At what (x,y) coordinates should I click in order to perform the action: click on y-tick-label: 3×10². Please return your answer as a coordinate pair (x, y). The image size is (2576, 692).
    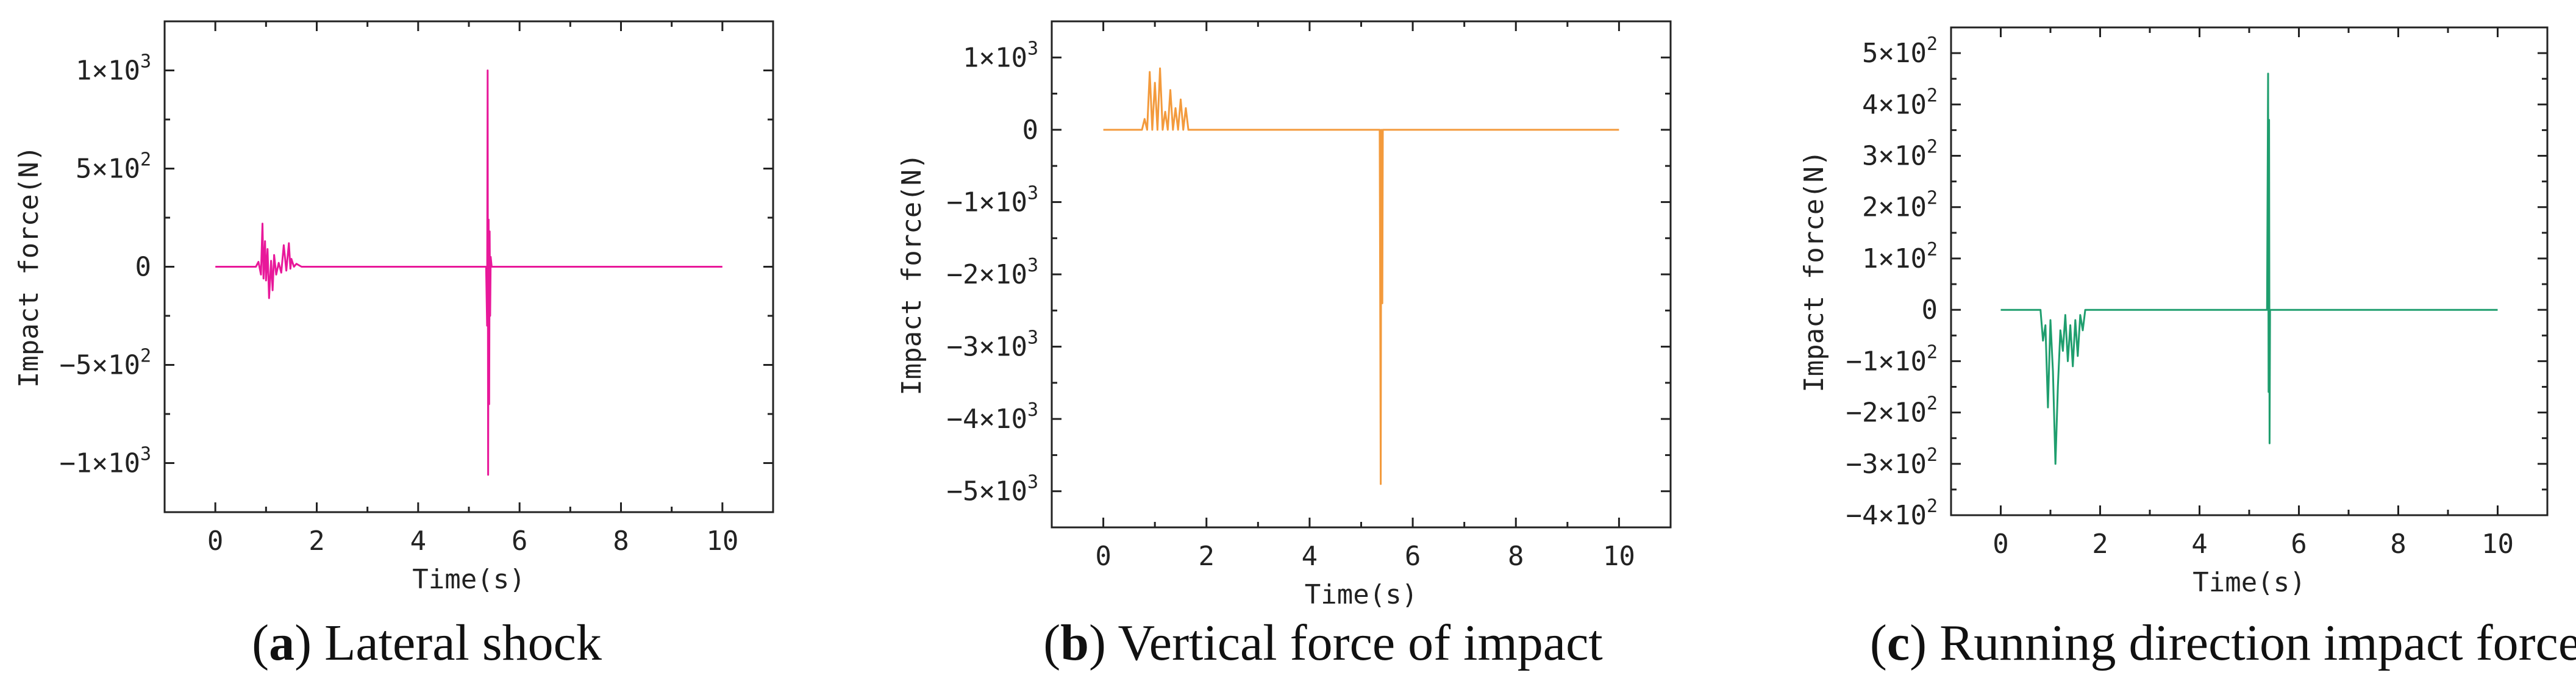
    Looking at the image, I should click on (1900, 155).